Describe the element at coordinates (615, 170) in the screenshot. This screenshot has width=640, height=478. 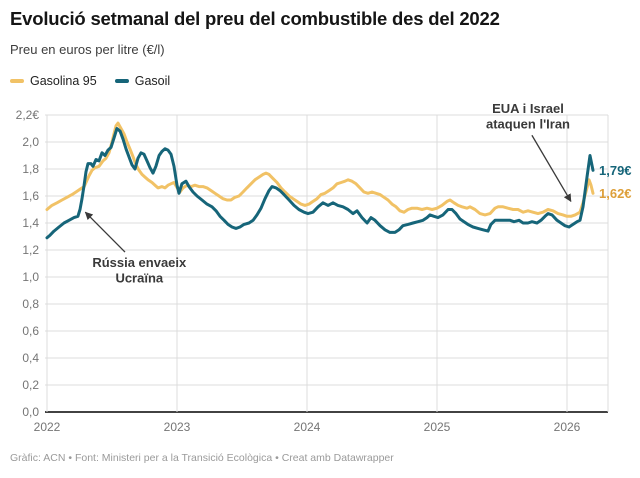
I see `end-label-gasoil: 1,79€` at that location.